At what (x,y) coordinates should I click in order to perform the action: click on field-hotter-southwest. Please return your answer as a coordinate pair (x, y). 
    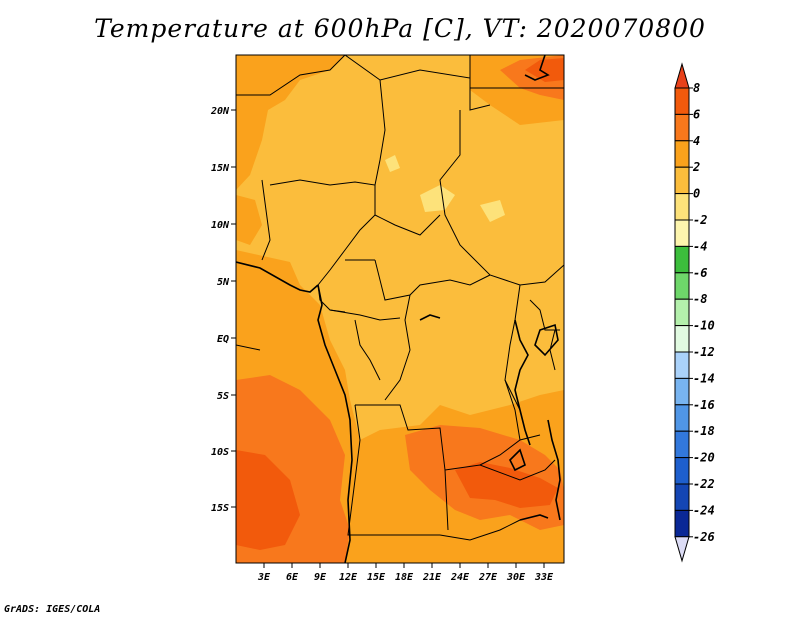
    Looking at the image, I should click on (268, 500).